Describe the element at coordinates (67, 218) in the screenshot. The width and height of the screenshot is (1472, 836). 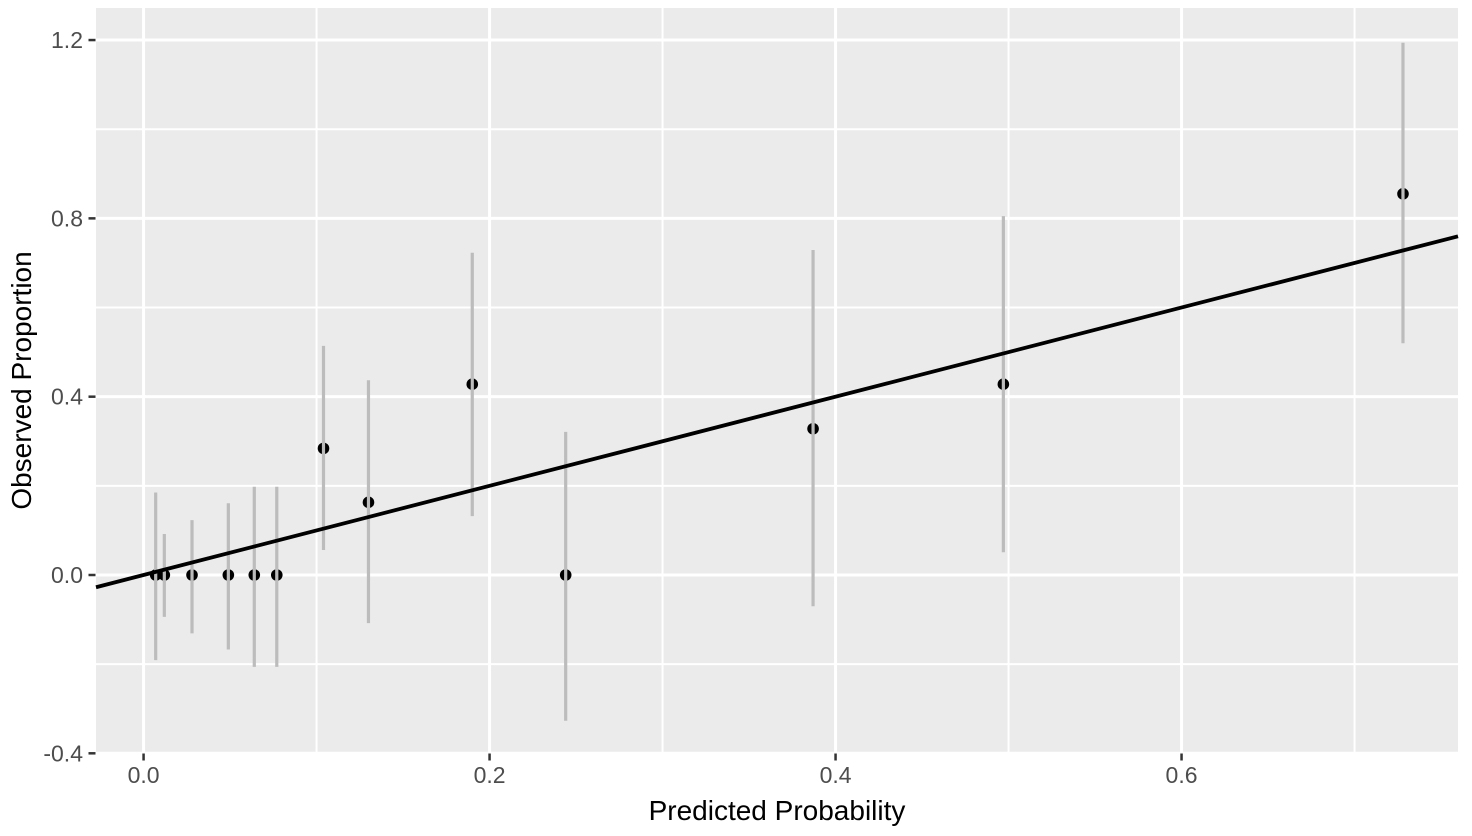
I see `y-tick-label: 0.8` at that location.